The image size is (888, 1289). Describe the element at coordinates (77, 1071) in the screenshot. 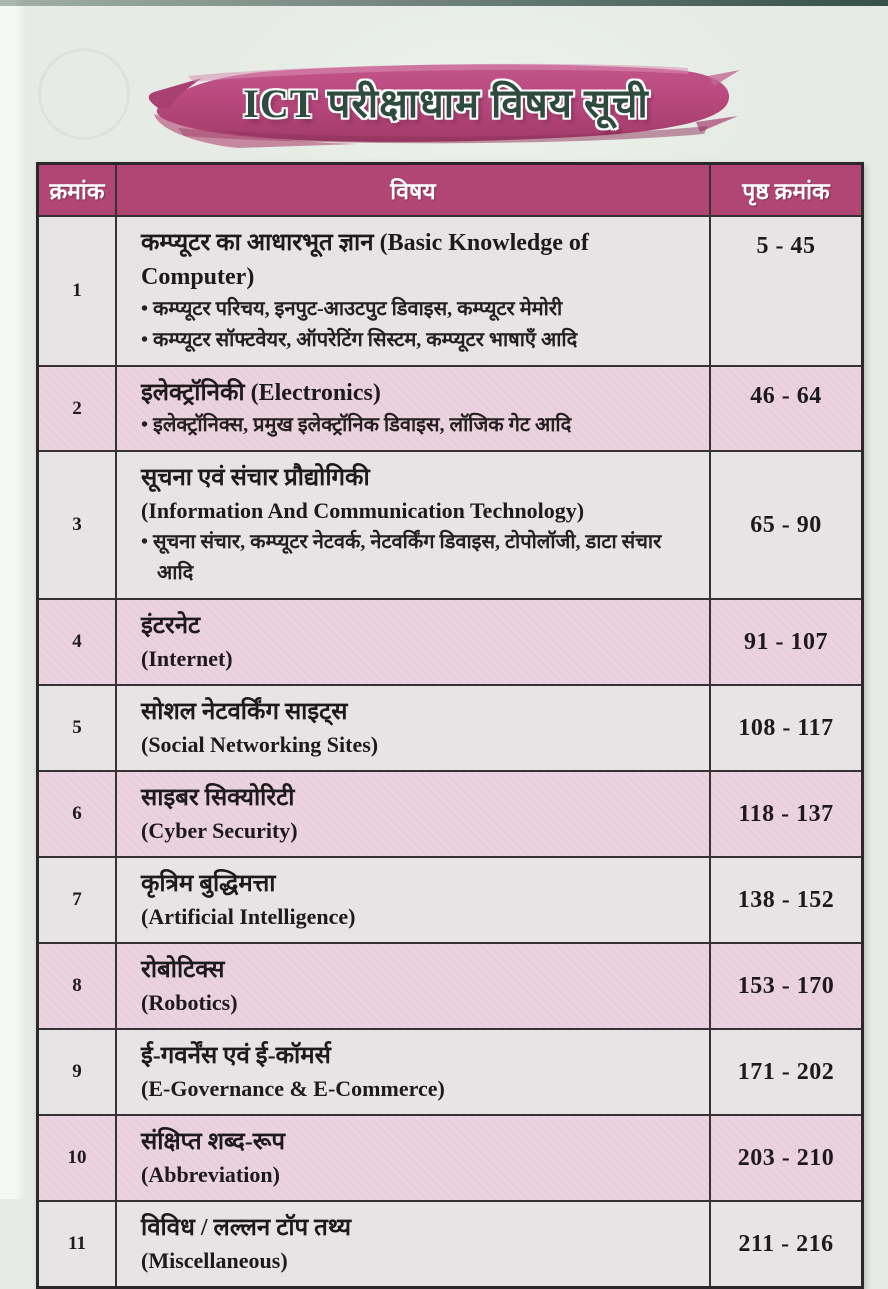

I see `row-serial-number: 9` at that location.